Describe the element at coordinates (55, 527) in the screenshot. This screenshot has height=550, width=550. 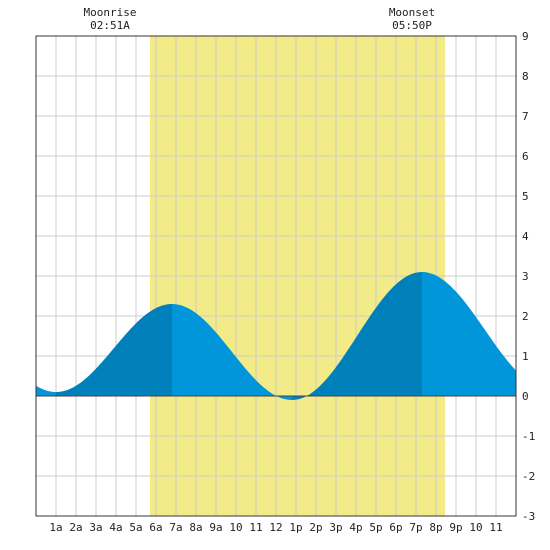
I see `x-tick-label: 1a` at that location.